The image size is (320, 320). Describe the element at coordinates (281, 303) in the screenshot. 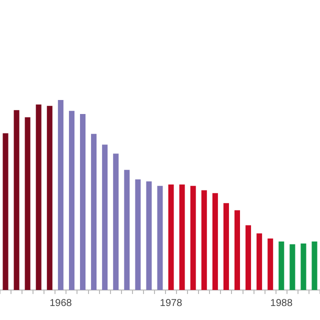

I see `x-tick-label: 1988` at that location.